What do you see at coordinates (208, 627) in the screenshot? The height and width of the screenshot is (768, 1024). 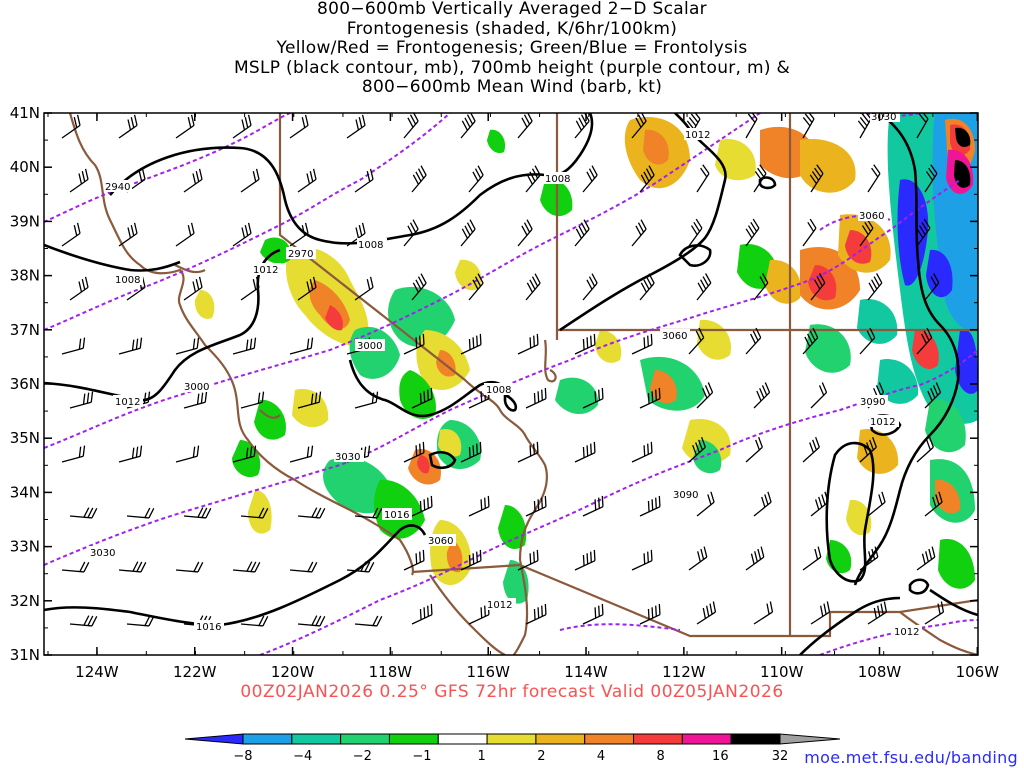 I see `mslp-label-1016-b: 1016` at bounding box center [208, 627].